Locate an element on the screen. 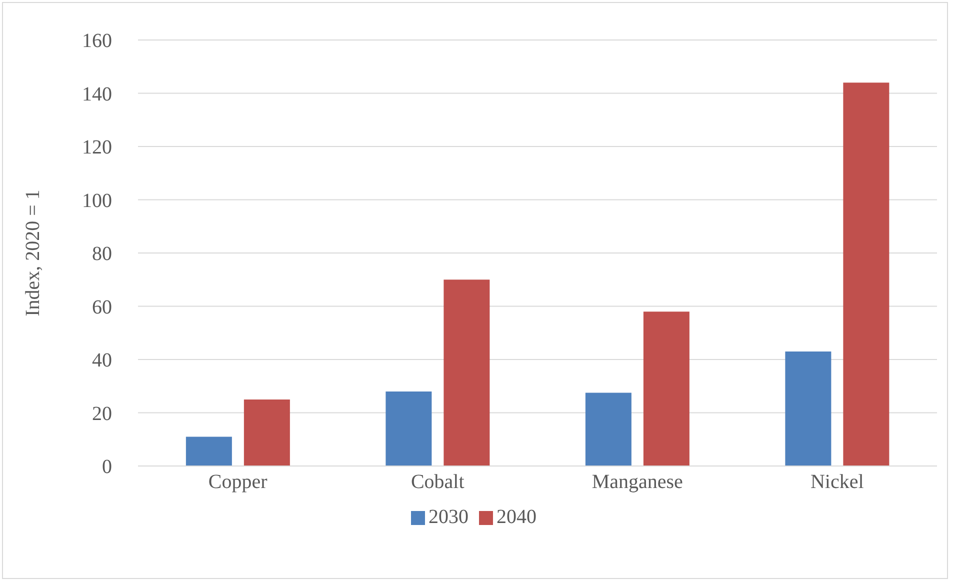 This screenshot has width=959, height=582. y-tick-label: 100 is located at coordinates (97, 201).